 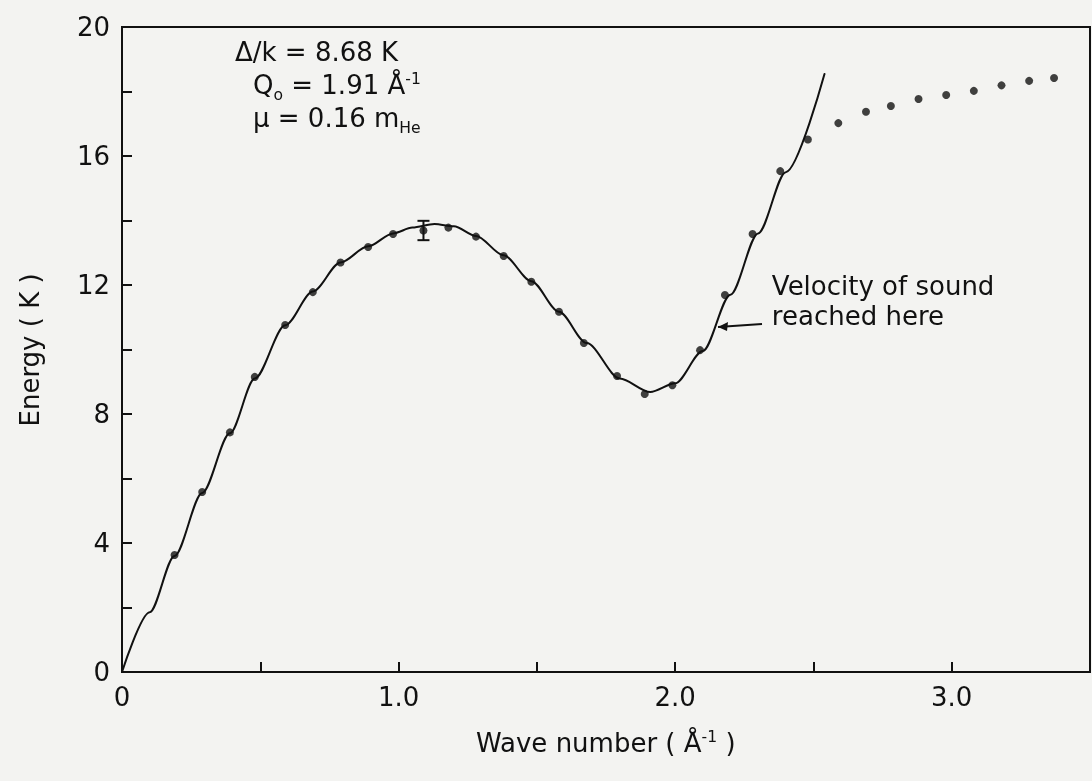 What do you see at coordinates (30, 349) in the screenshot?
I see `y-axis-title: Energy ( K )` at bounding box center [30, 349].